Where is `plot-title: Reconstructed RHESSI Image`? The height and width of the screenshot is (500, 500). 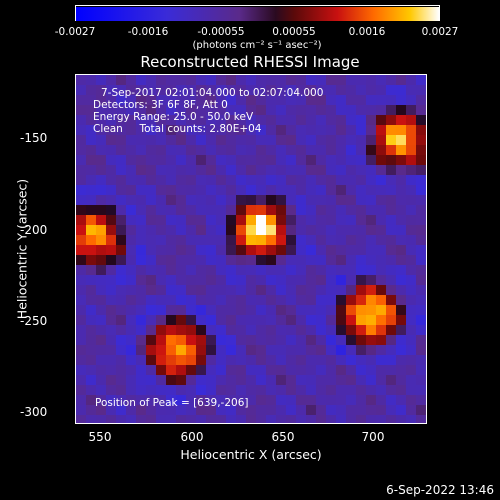 plot-title: Reconstructed RHESSI Image is located at coordinates (250, 62).